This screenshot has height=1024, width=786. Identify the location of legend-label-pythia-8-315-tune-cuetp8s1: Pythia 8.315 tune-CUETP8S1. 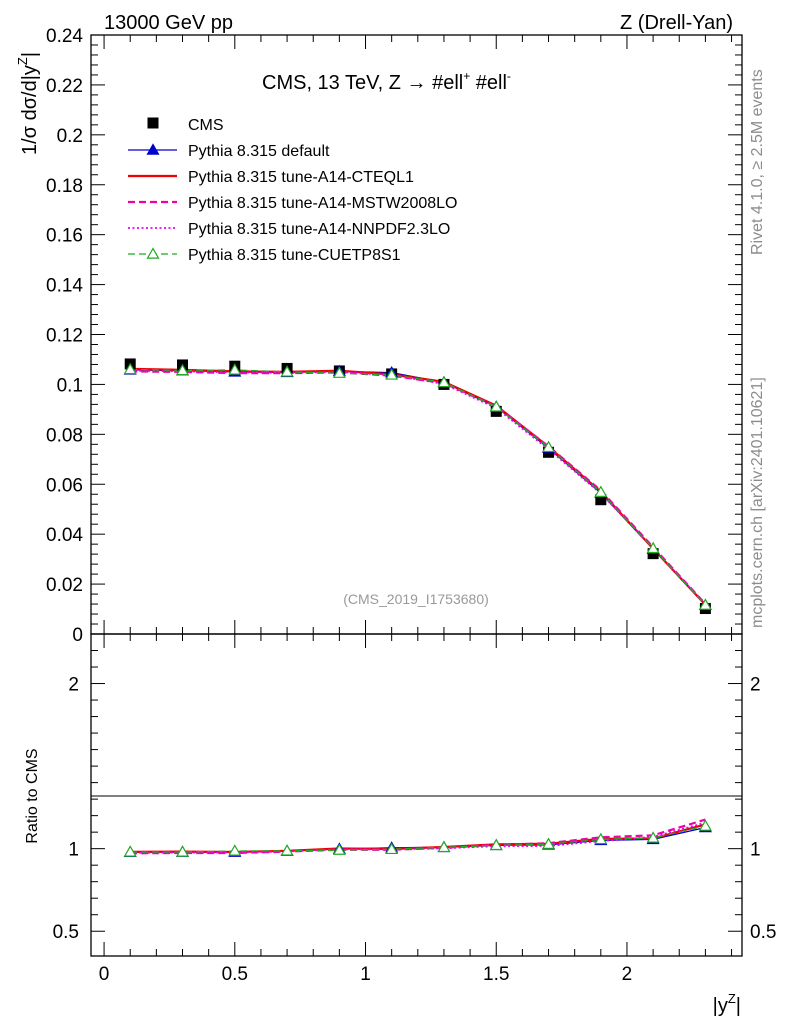
(294, 255).